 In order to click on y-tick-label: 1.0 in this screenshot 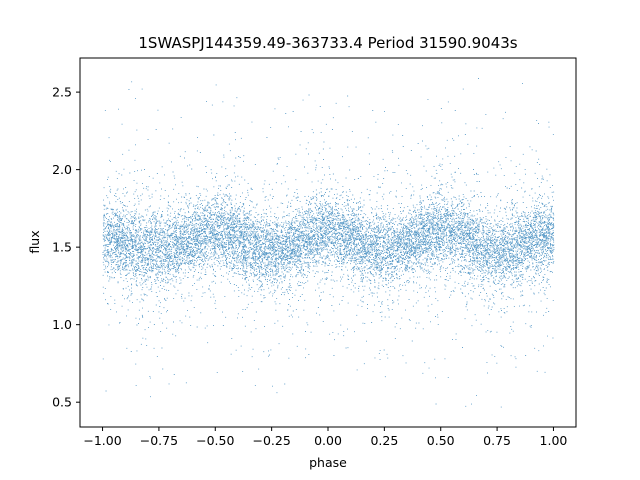, I will do `click(62, 324)`.